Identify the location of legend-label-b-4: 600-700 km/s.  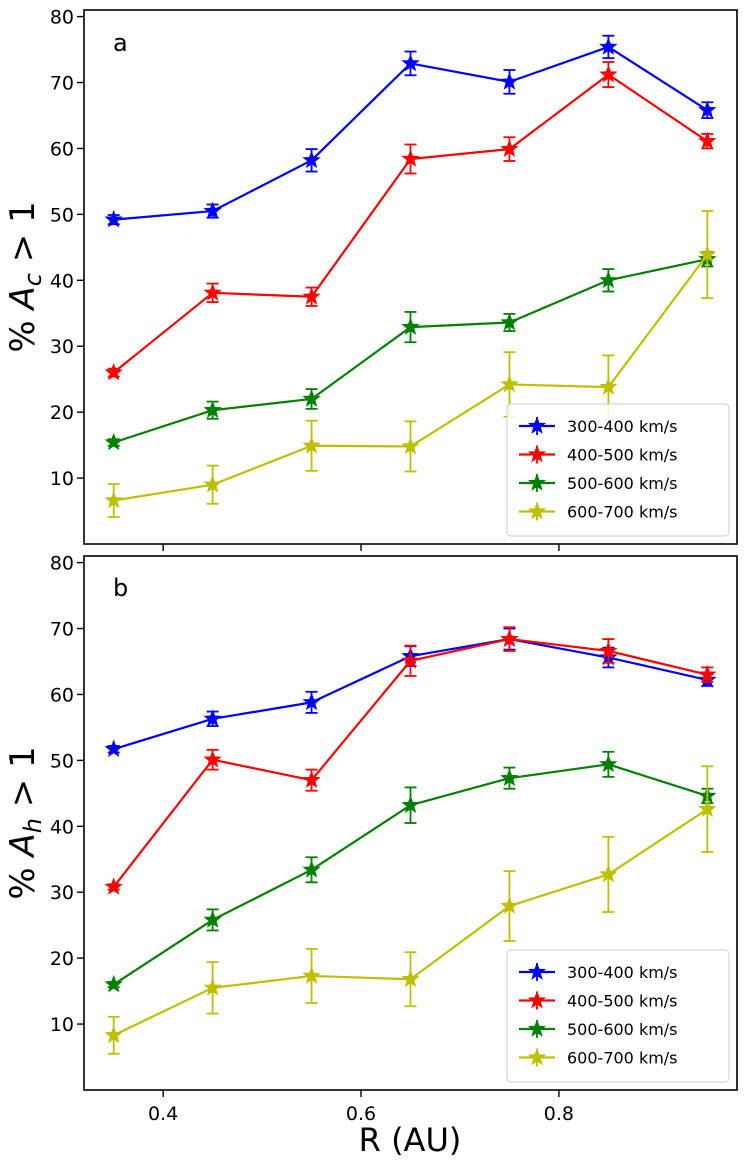
(622, 1058).